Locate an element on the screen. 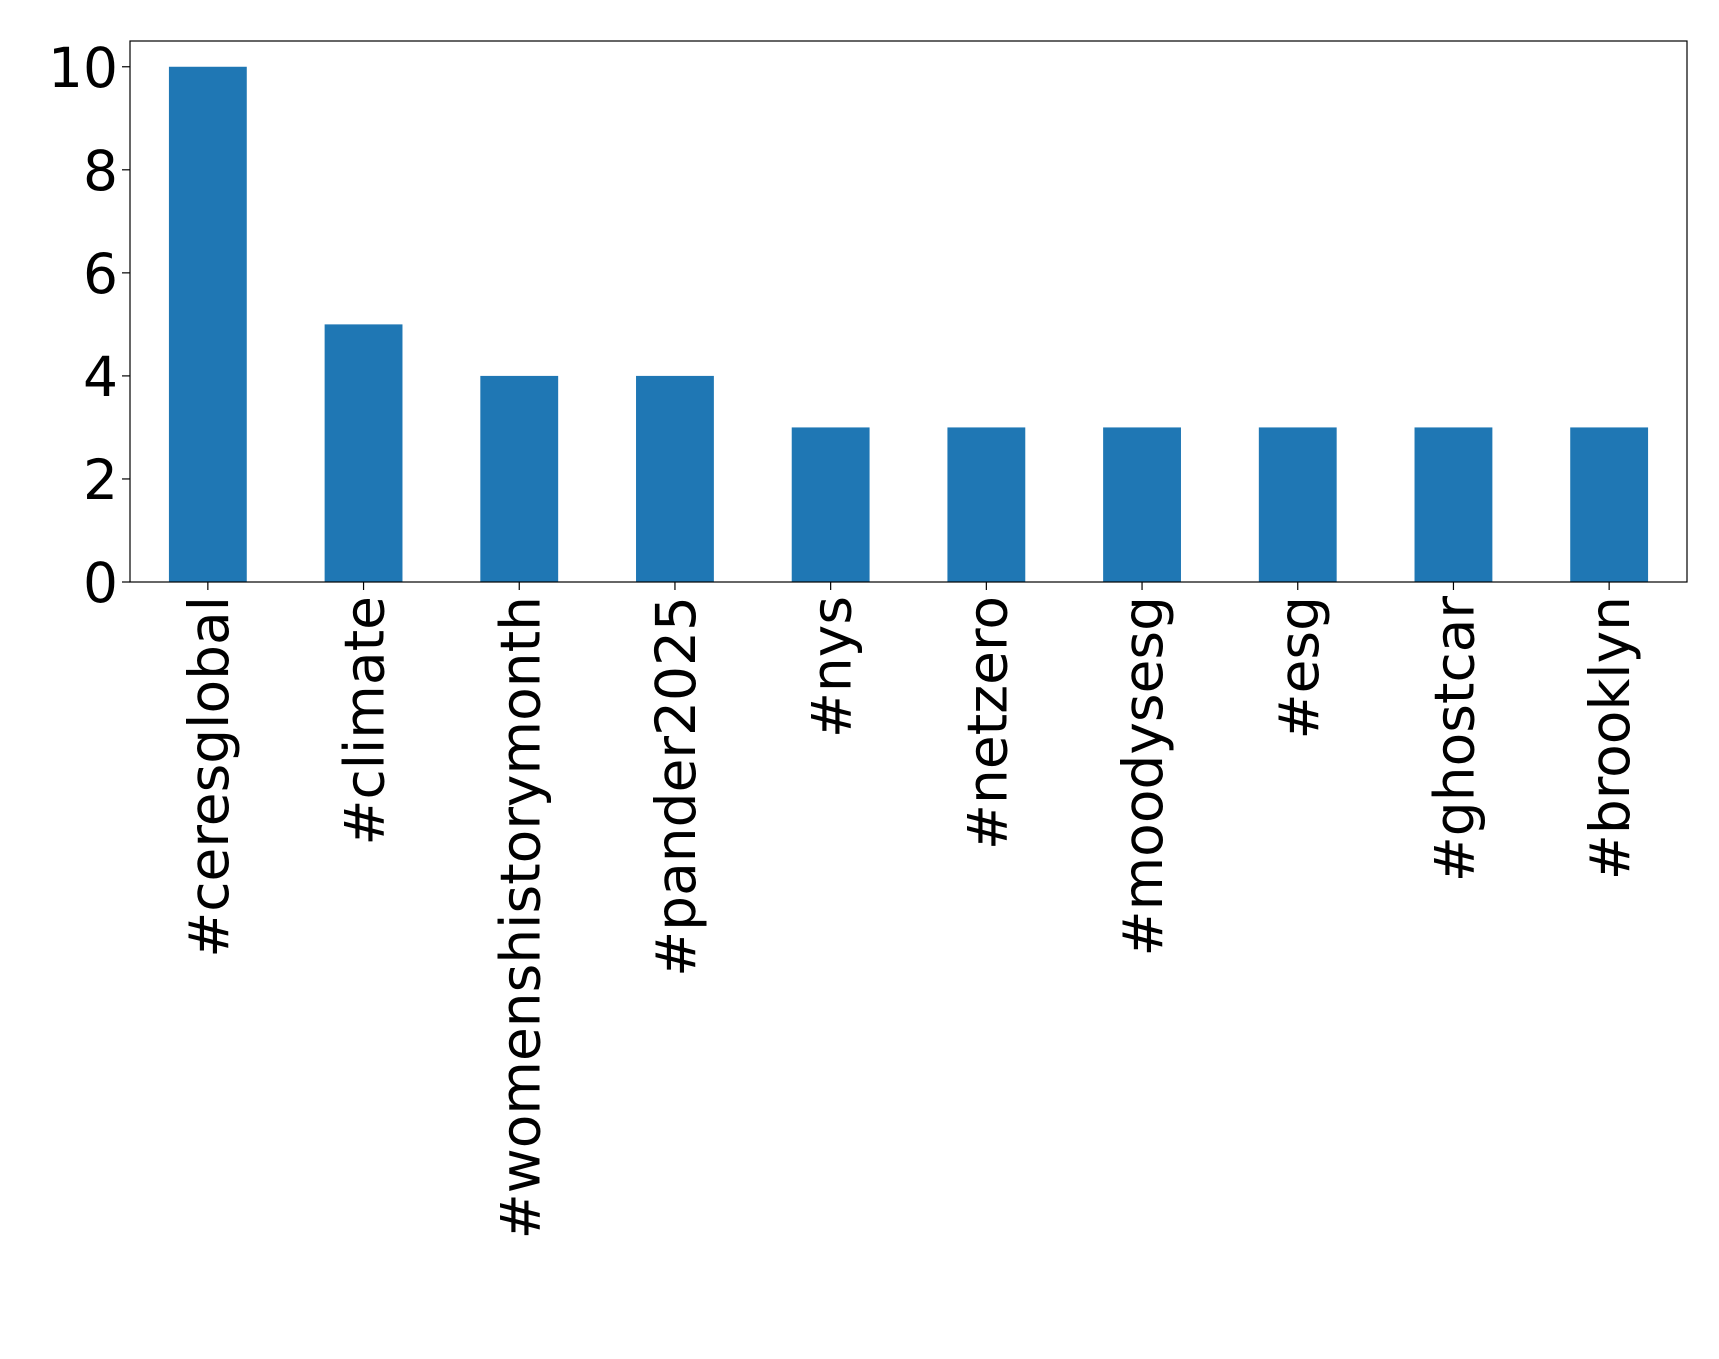  x-tick-label: #womenshistorymonth is located at coordinates (520, 917).